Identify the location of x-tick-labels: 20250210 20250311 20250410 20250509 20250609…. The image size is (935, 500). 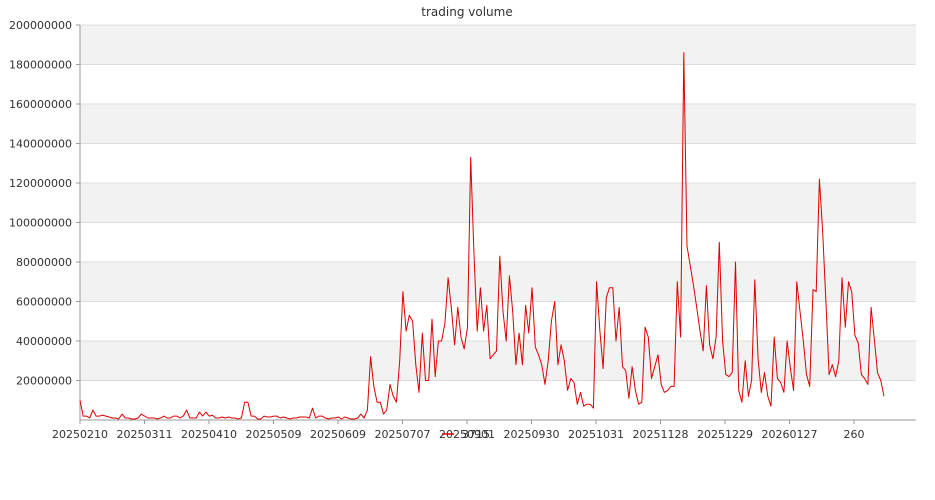
(458, 430).